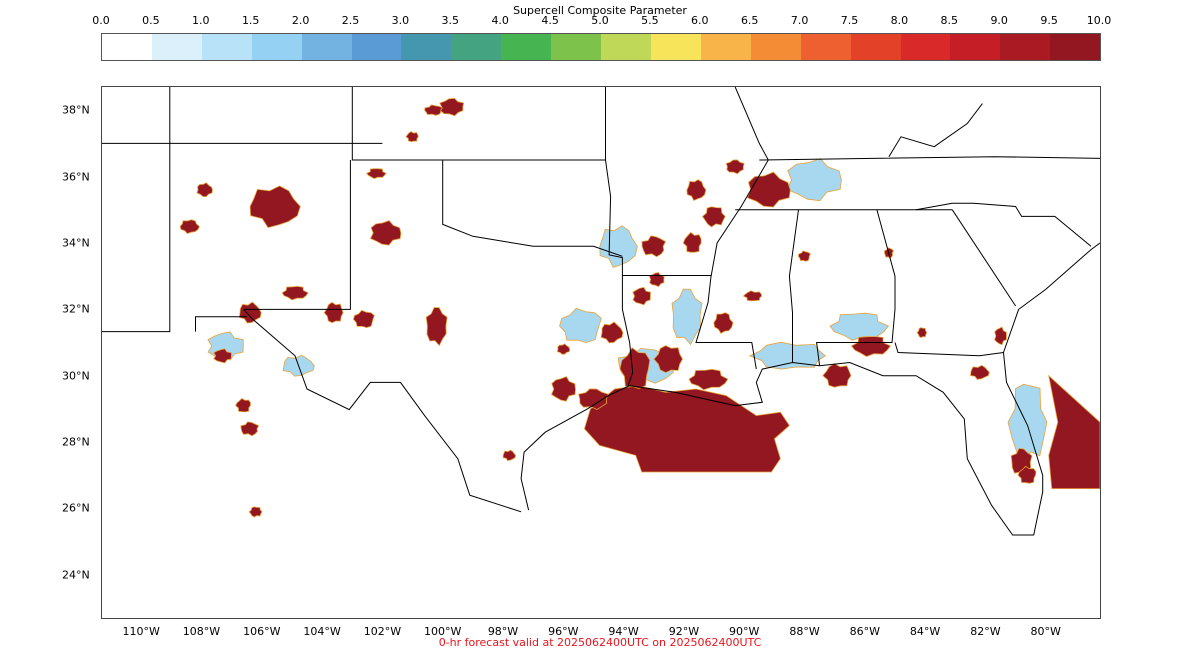  Describe the element at coordinates (985, 631) in the screenshot. I see `longitude-label: 82°W` at that location.